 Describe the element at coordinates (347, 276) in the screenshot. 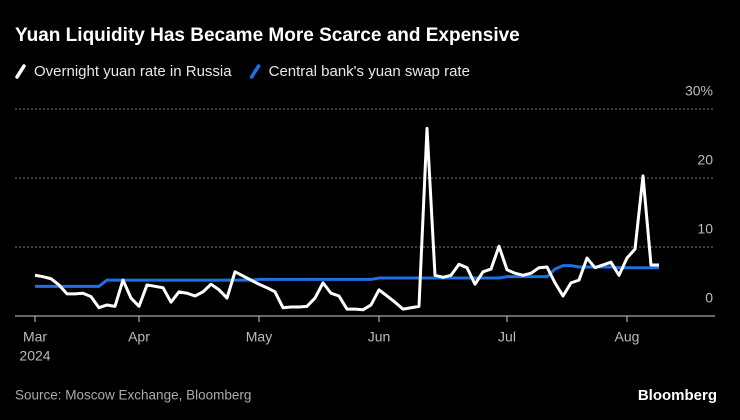

I see `series-line` at that location.